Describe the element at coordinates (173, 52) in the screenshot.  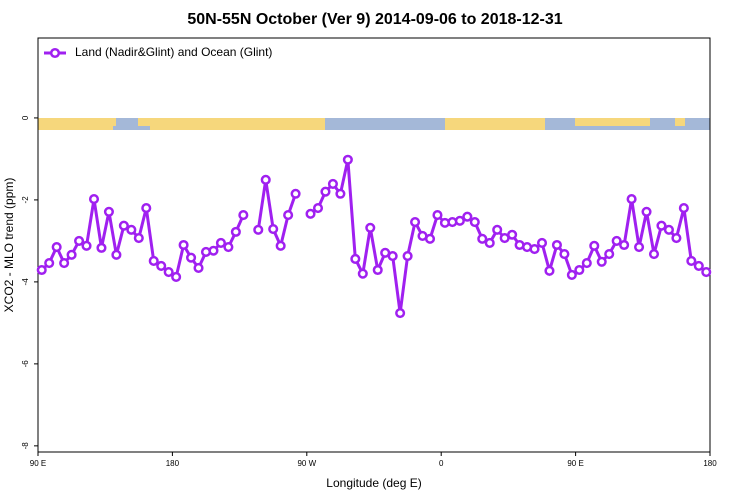
I see `legend-label: Land (Nadir&Glint) and Ocean (Glint)` at that location.